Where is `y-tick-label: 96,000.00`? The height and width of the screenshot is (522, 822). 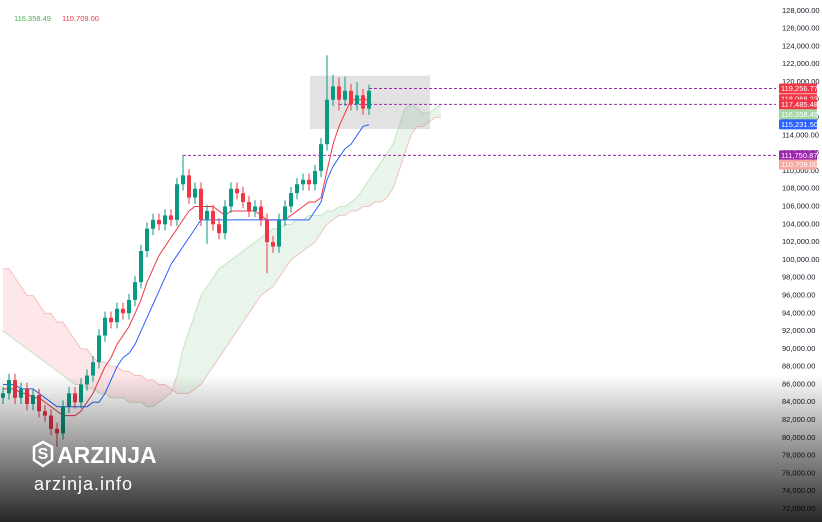
y-tick-label: 96,000.00 is located at coordinates (798, 294).